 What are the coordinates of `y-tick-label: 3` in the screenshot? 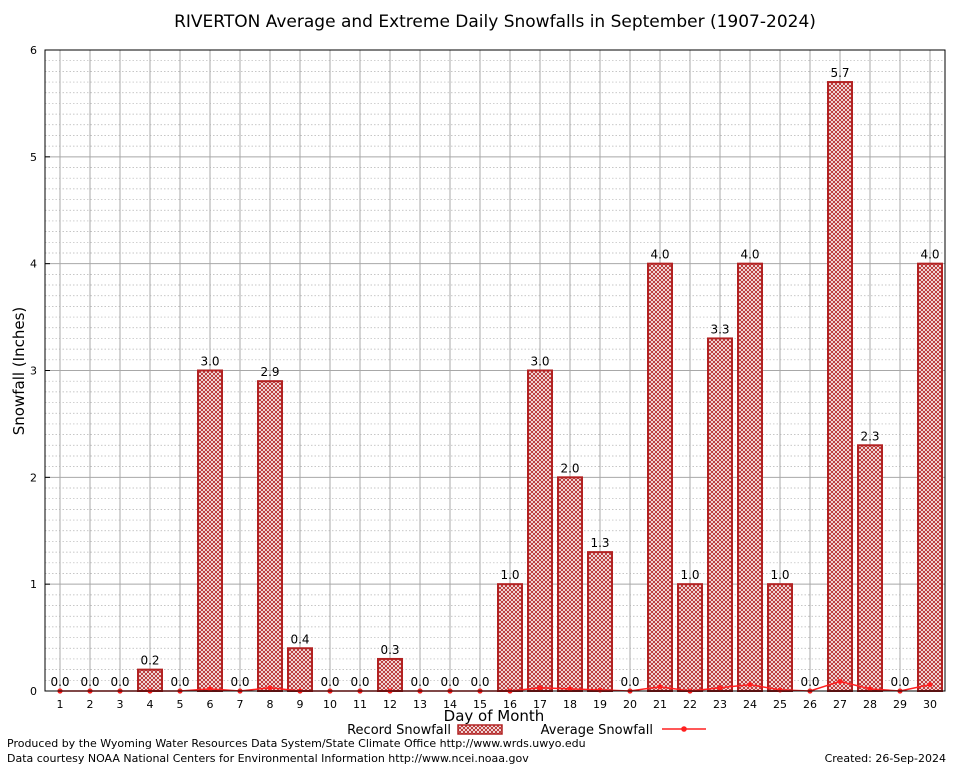 It's located at (33, 371).